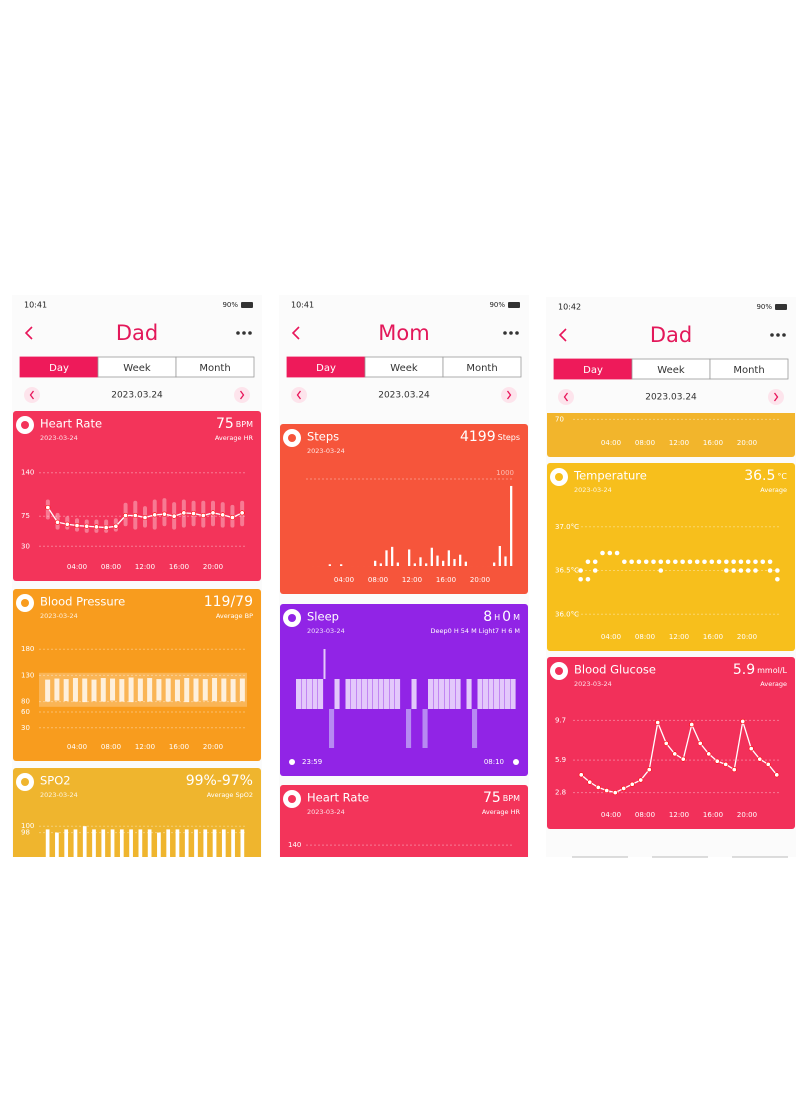 The image size is (800, 1096). I want to click on reading: 36.5 °C, so click(765, 476).